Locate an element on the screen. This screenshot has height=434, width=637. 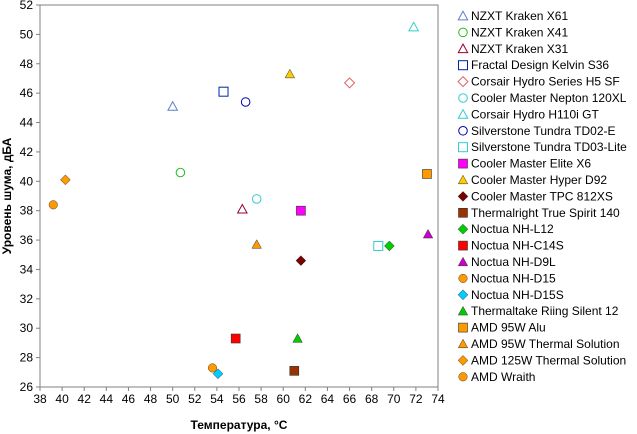
legend-label: Cooler Master Hyper D92 is located at coordinates (539, 180).